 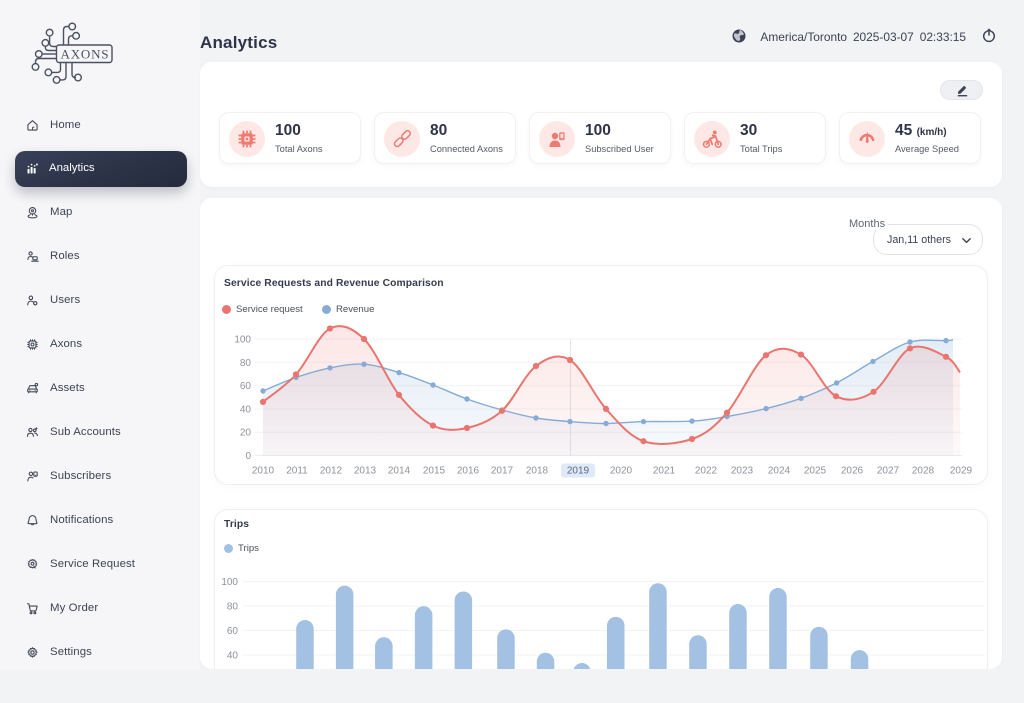 What do you see at coordinates (537, 471) in the screenshot?
I see `svg-text: 2018` at bounding box center [537, 471].